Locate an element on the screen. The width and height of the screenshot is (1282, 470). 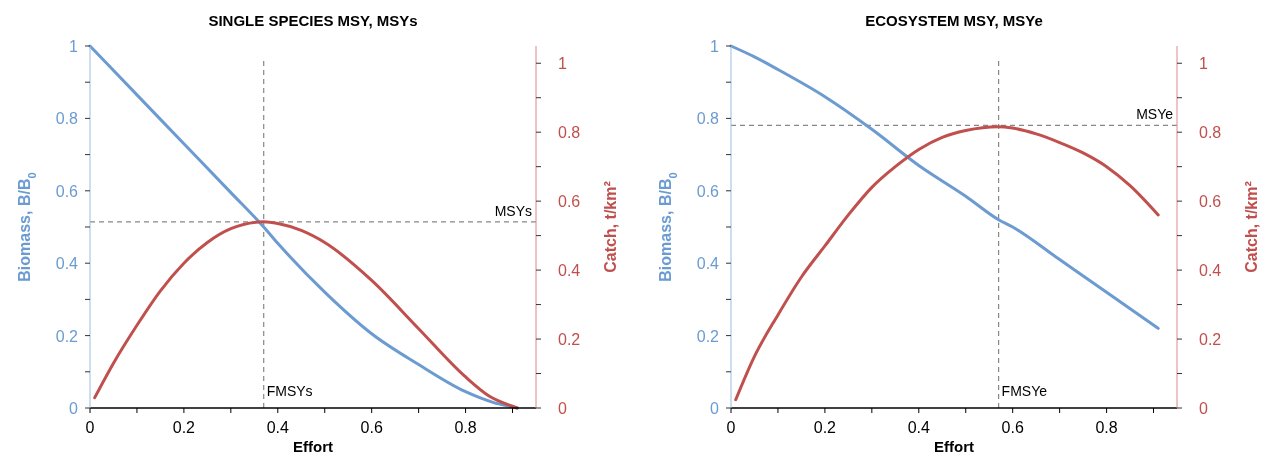
chart-title: ECOSYSTEM MSY, MSYe is located at coordinates (954, 20).